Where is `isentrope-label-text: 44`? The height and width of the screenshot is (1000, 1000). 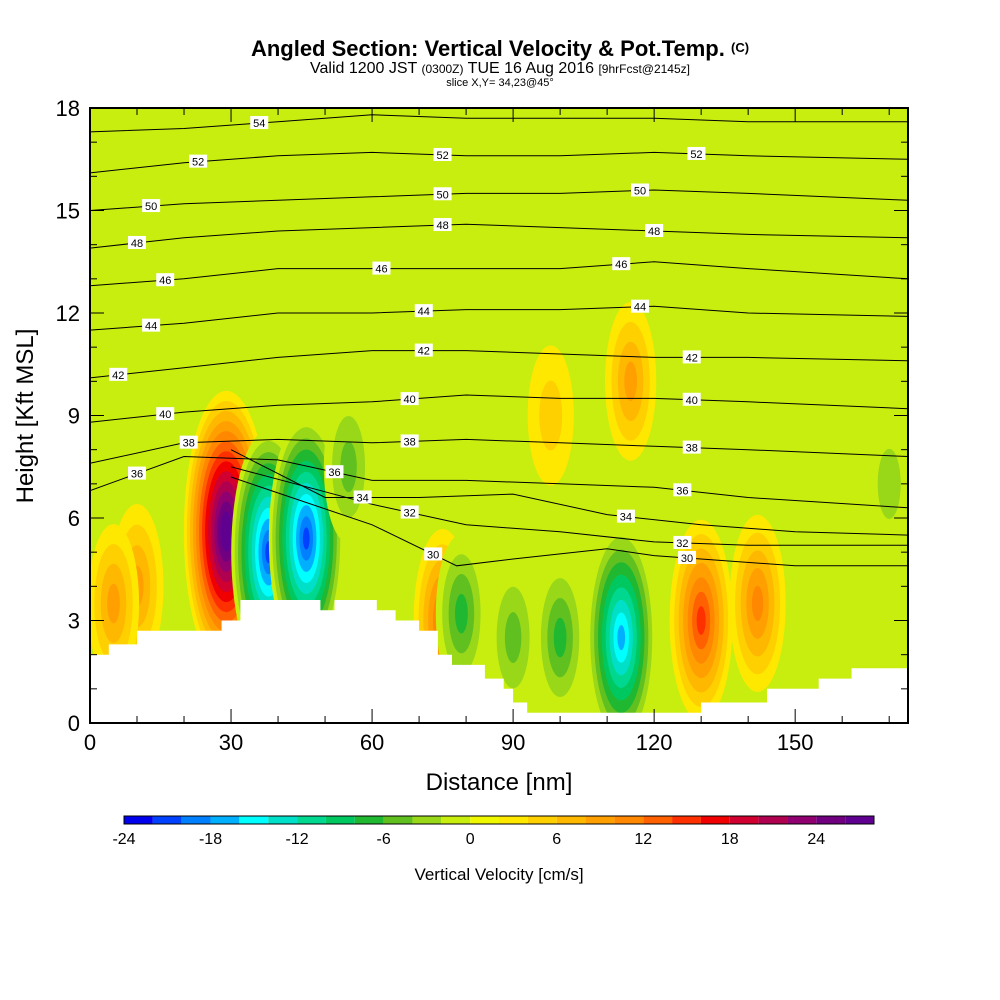
isentrope-label-text: 44 is located at coordinates (424, 312).